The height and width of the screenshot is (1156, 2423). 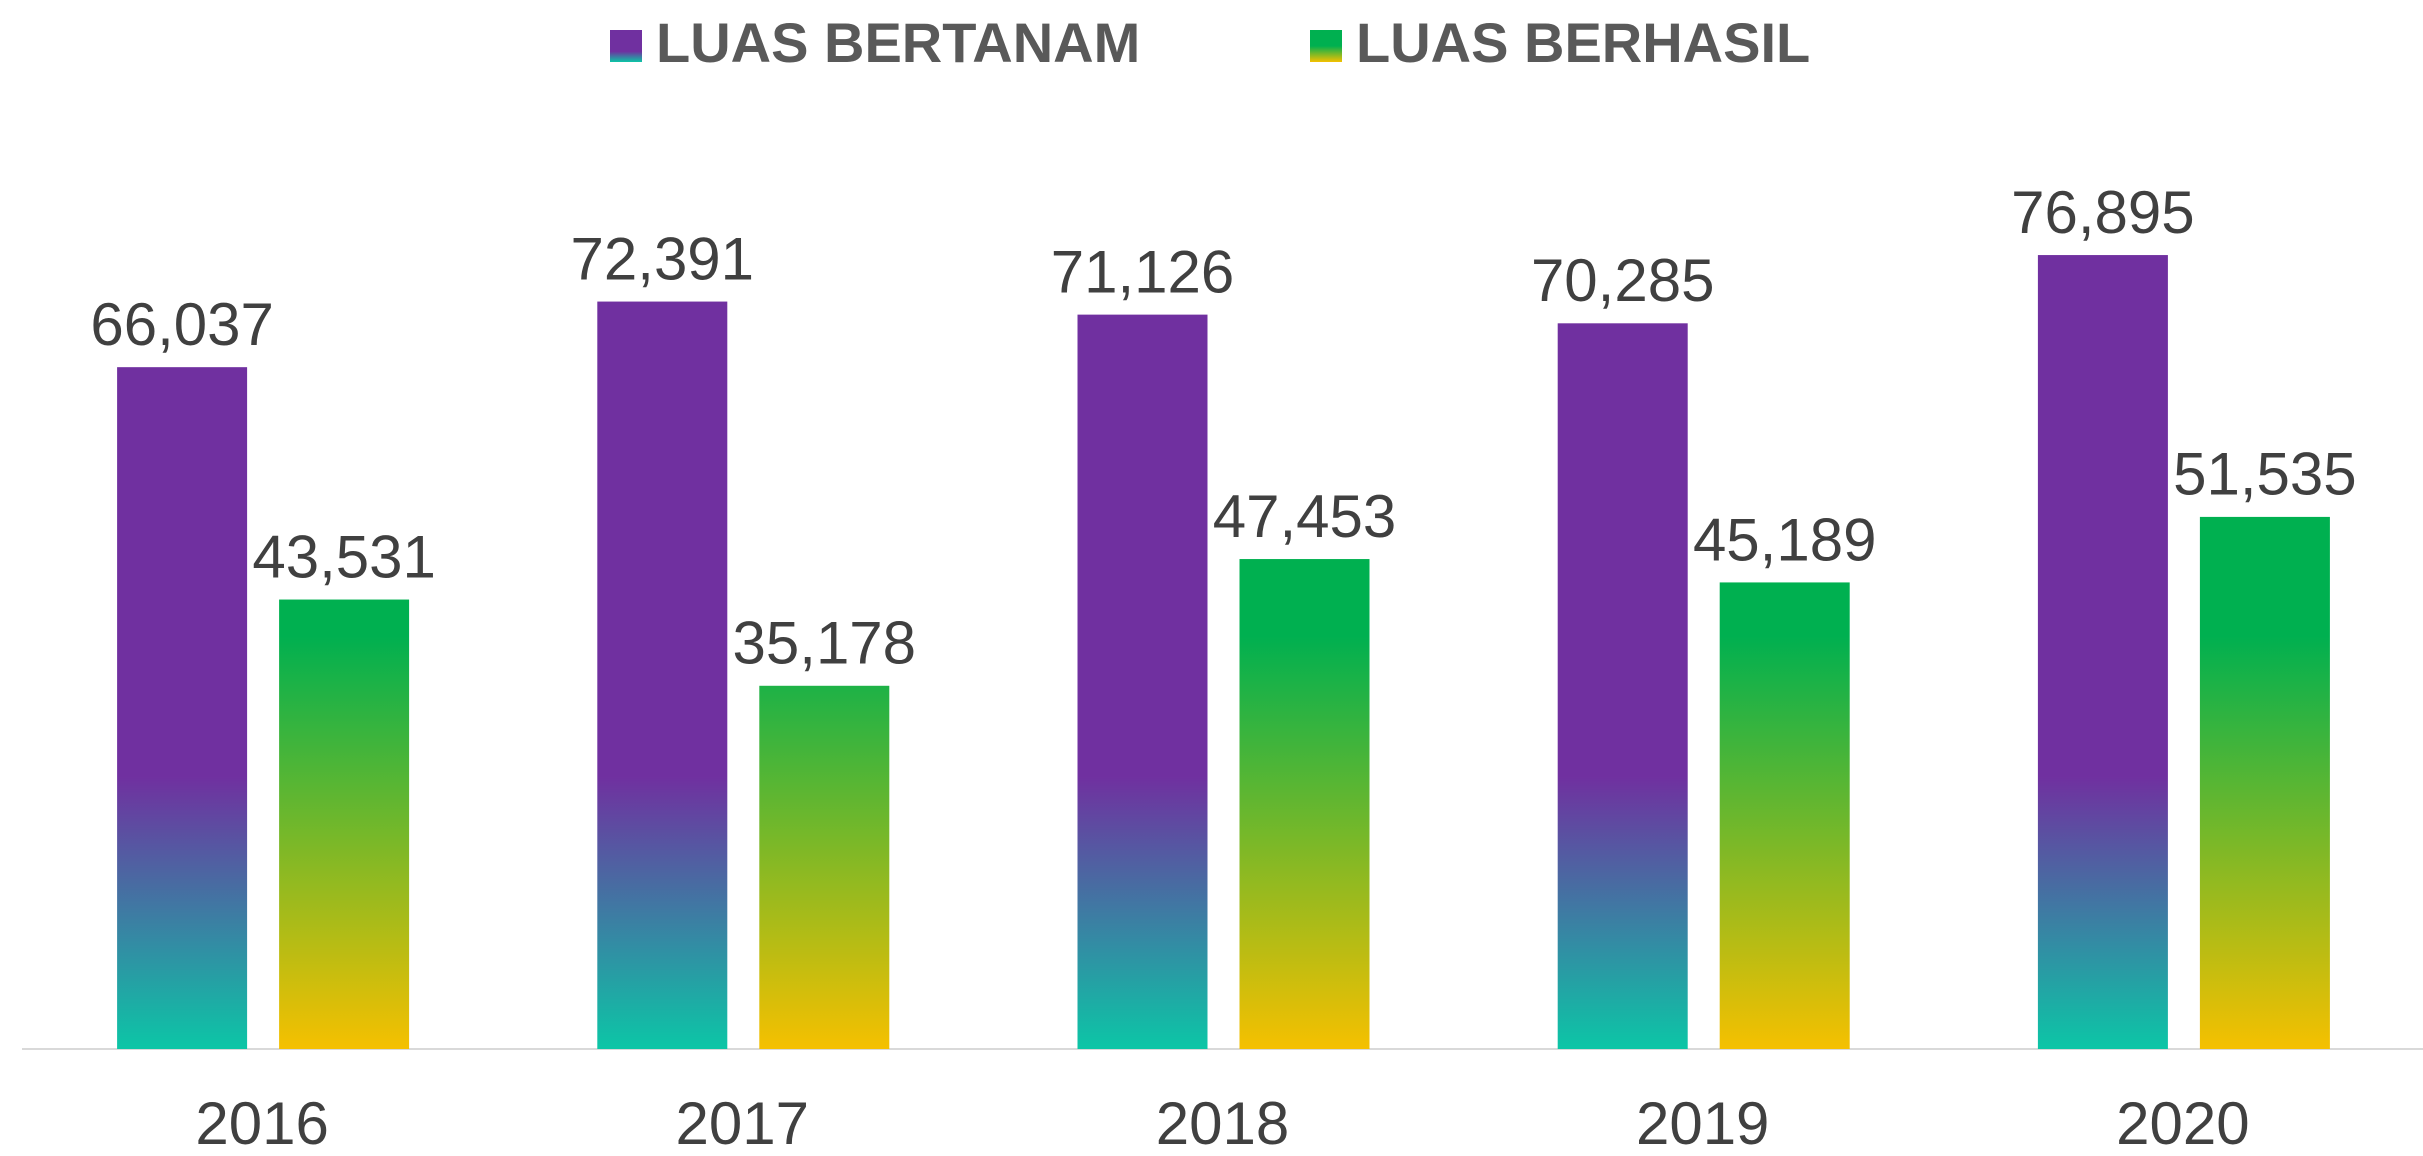 What do you see at coordinates (261, 1123) in the screenshot?
I see `x-tick-label: 2016` at bounding box center [261, 1123].